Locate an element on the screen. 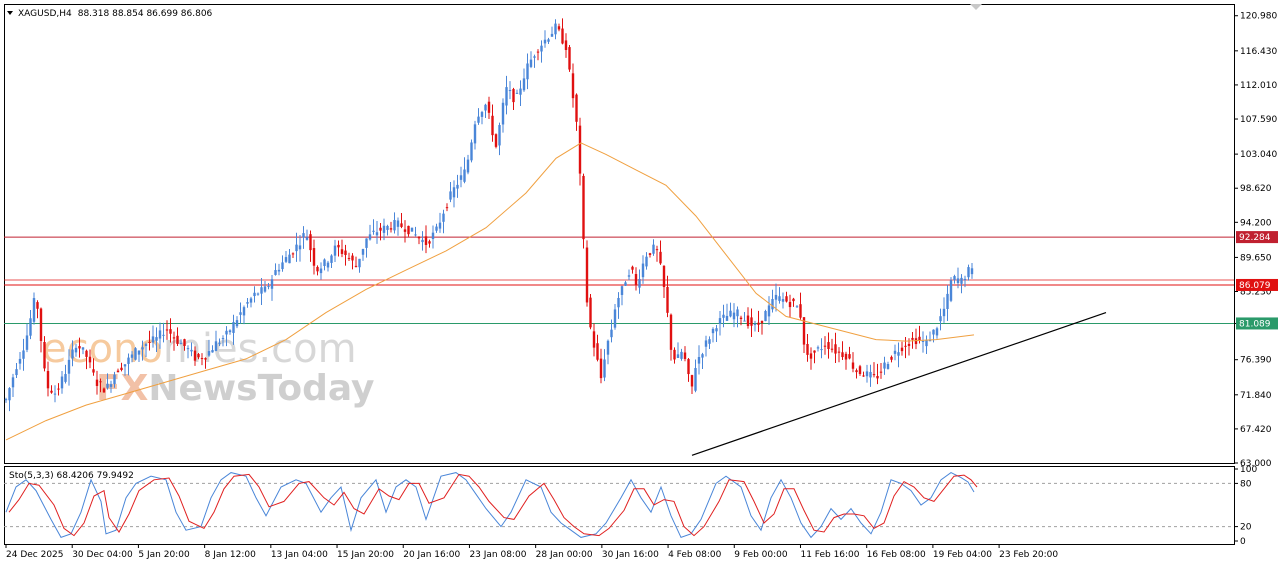  x-tick-label: 9 Feb 00:00 is located at coordinates (761, 555).